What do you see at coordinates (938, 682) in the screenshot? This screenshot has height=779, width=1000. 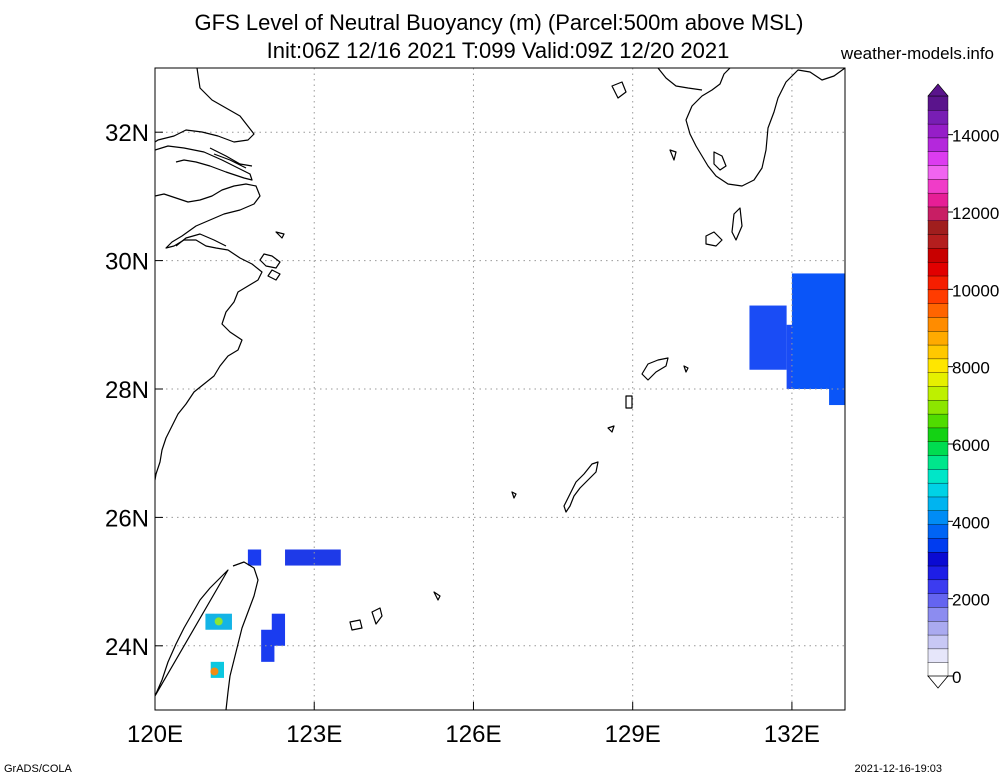 I see `colorbar-min-arrow` at bounding box center [938, 682].